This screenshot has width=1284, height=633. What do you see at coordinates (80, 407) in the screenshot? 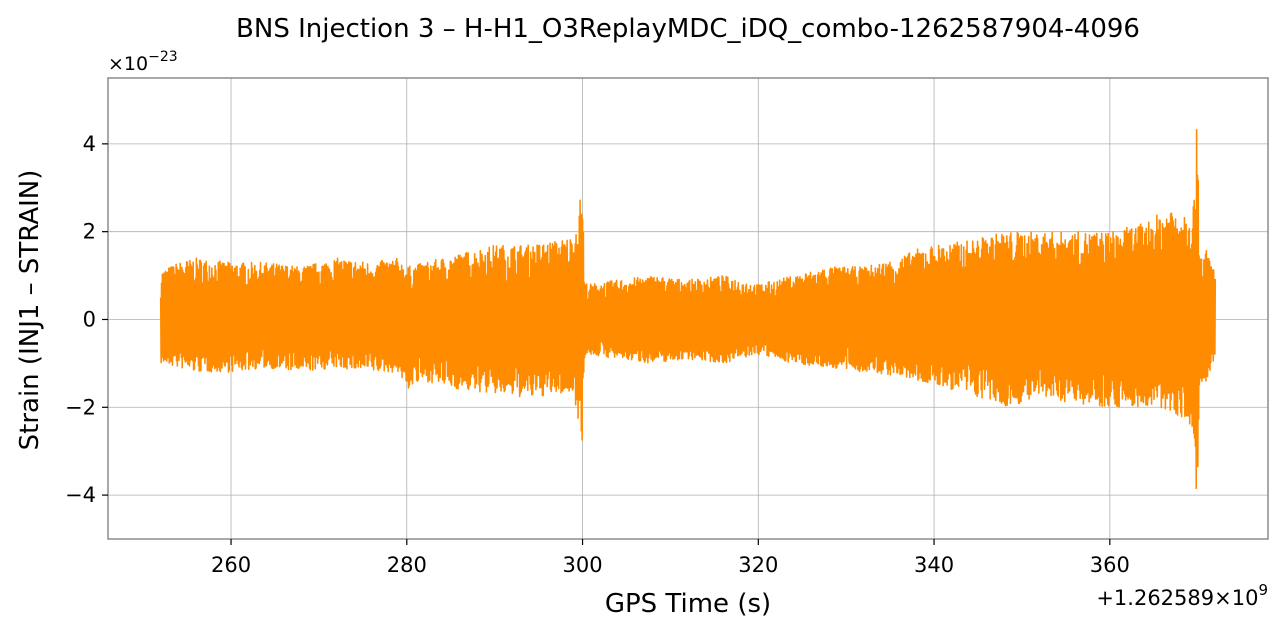
I see `y-tick-label: −2` at bounding box center [80, 407].